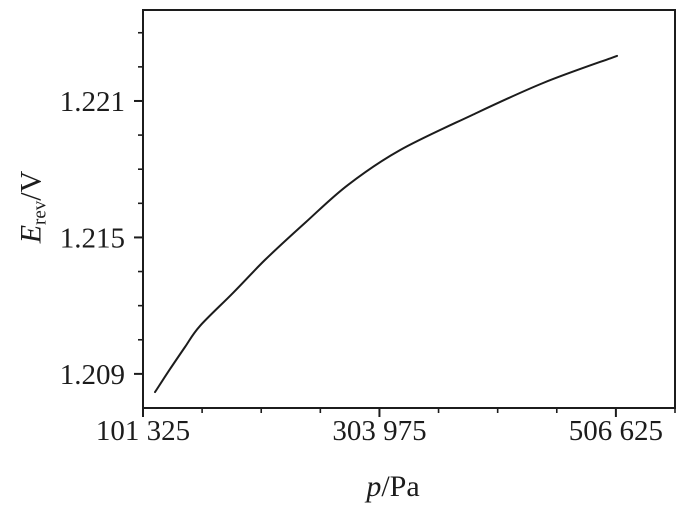 Image resolution: width=700 pixels, height=516 pixels. Describe the element at coordinates (400, 486) in the screenshot. I see `x-axis-unit: /Pa` at that location.